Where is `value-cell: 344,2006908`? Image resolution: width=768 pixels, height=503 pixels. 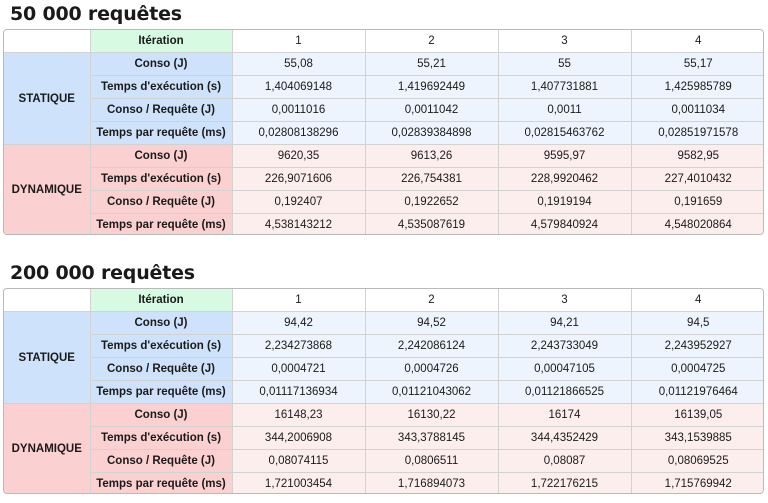 value-cell: 344,2006908 is located at coordinates (298, 438).